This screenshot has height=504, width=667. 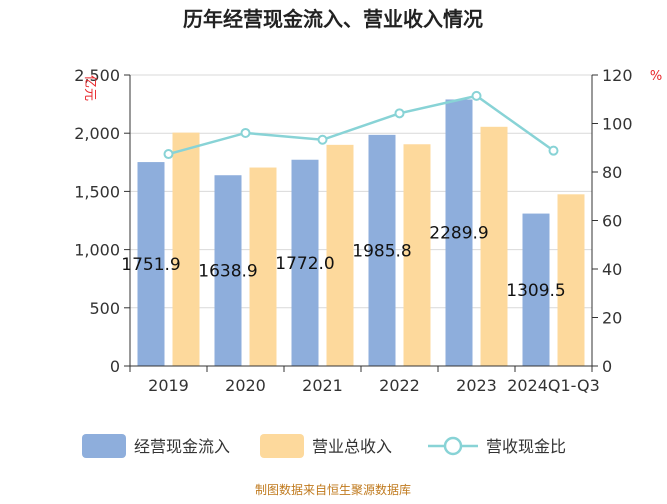 I want to click on data-label-cash-inflow: 1638.9, so click(x=227, y=272).